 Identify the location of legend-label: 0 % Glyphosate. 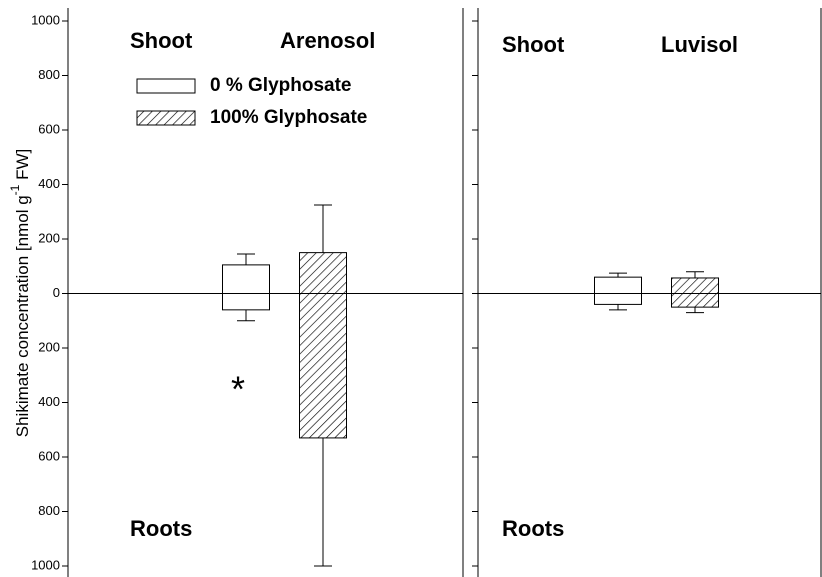
(281, 85).